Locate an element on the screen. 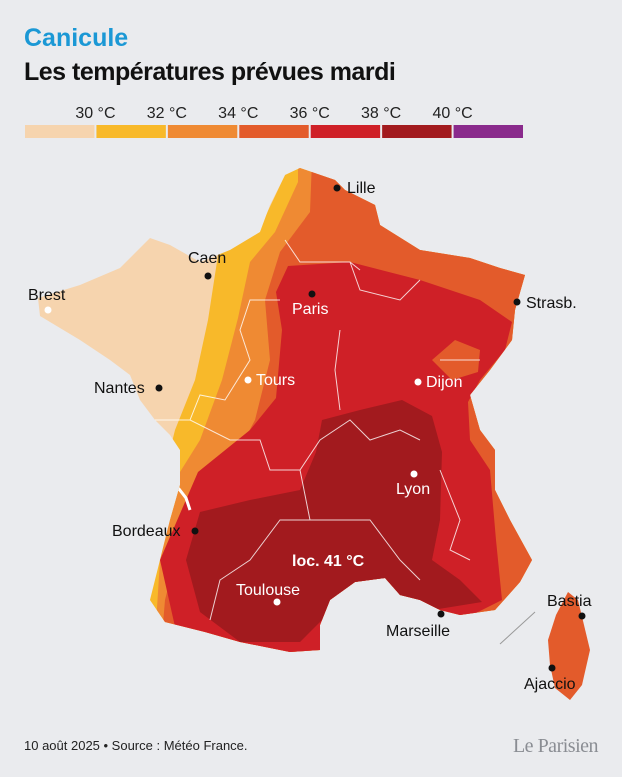 The image size is (622, 777). legend-label: 34 °C is located at coordinates (238, 113).